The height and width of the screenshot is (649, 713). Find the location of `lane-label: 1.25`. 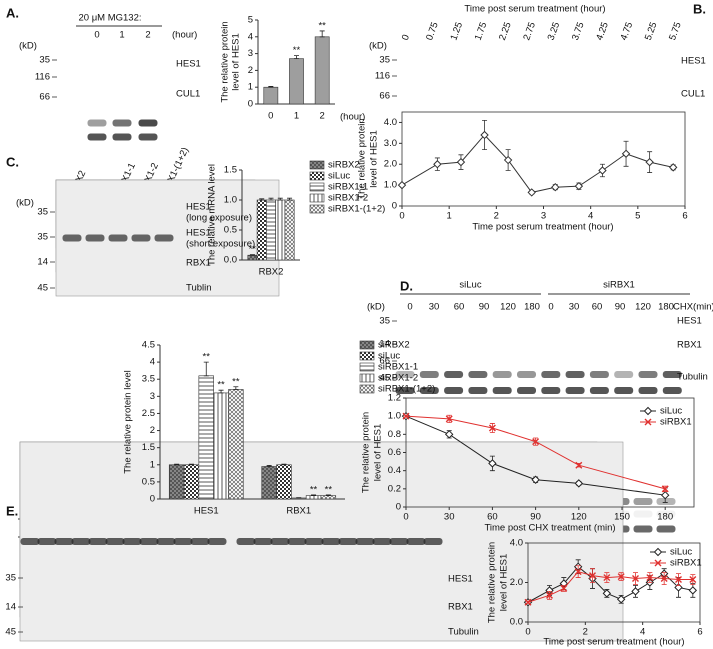

lane-label: 1.25 is located at coordinates (456, 31).